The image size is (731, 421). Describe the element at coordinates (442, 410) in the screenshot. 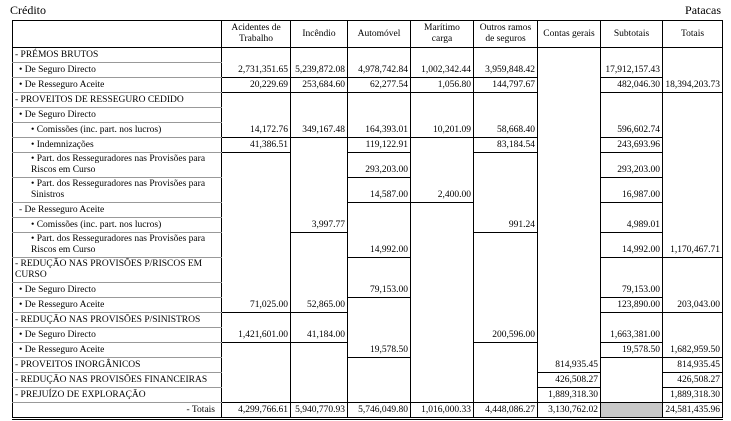

I see `value-cell: 1,016,000.33` at that location.